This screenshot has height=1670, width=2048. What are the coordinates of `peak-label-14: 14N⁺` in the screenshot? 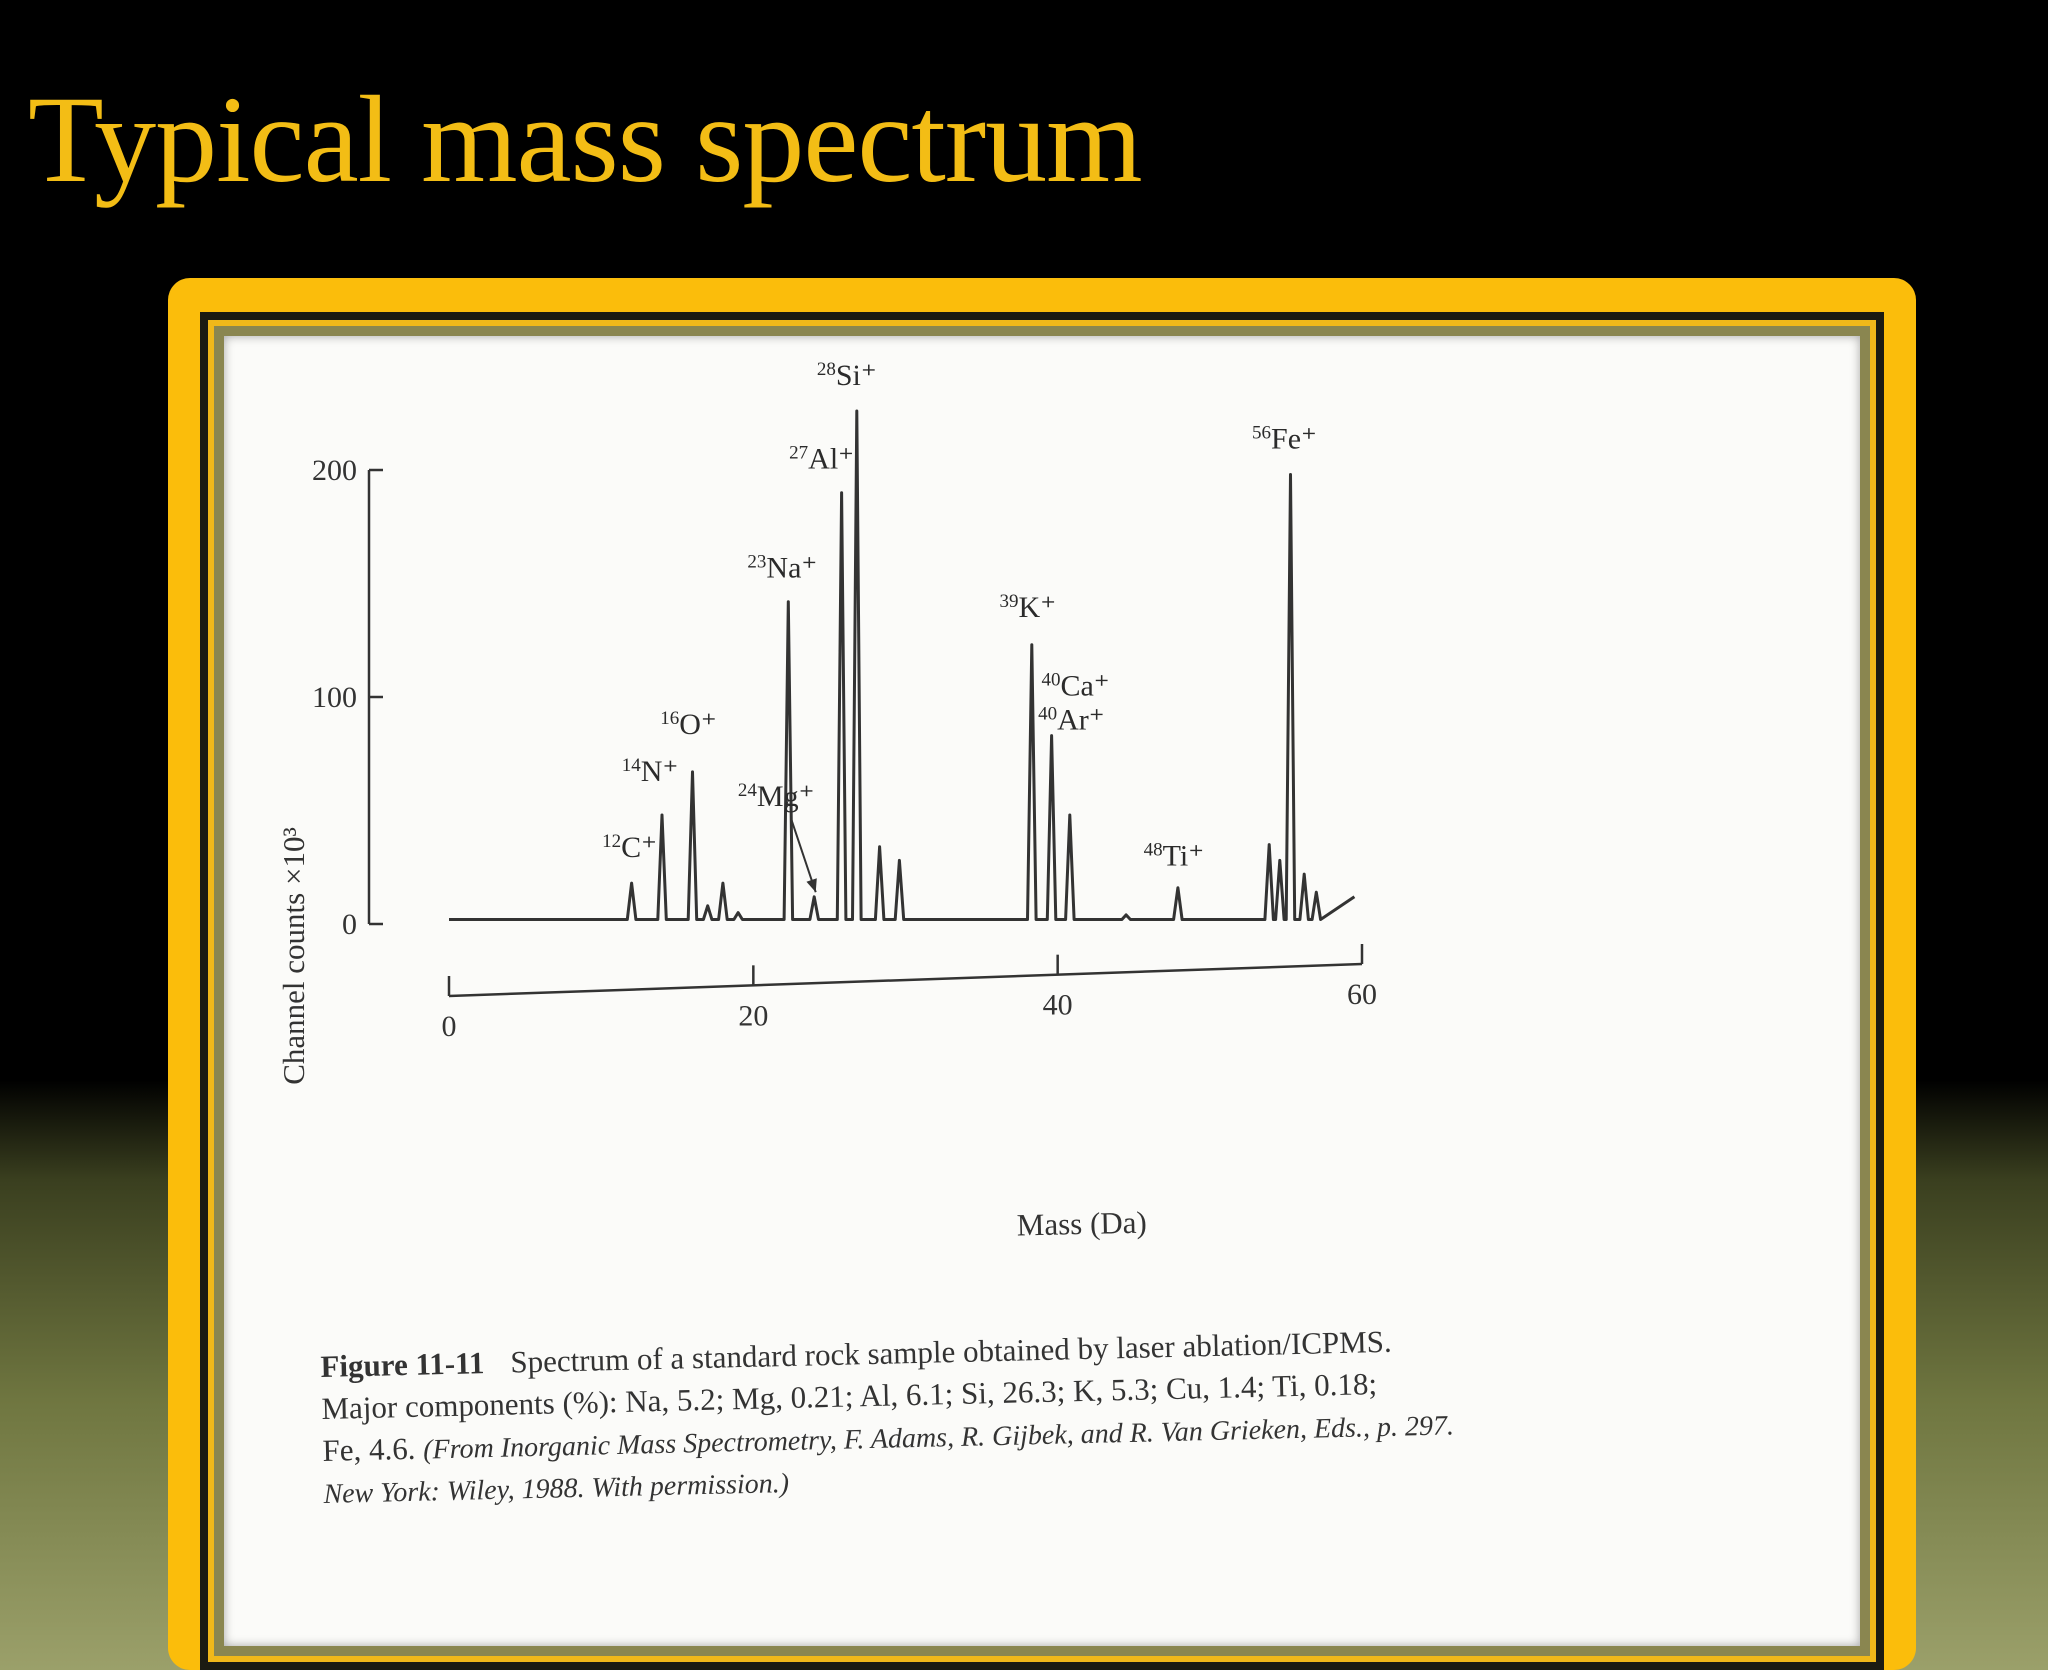 It's located at (650, 771).